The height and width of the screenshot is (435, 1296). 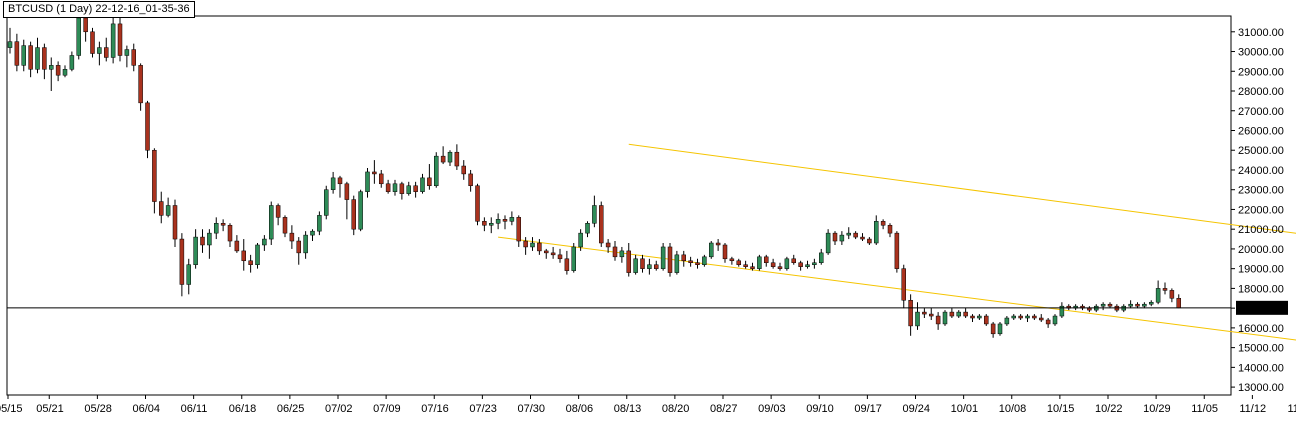 What do you see at coordinates (917, 409) in the screenshot?
I see `x-tick-label: 09/24` at bounding box center [917, 409].